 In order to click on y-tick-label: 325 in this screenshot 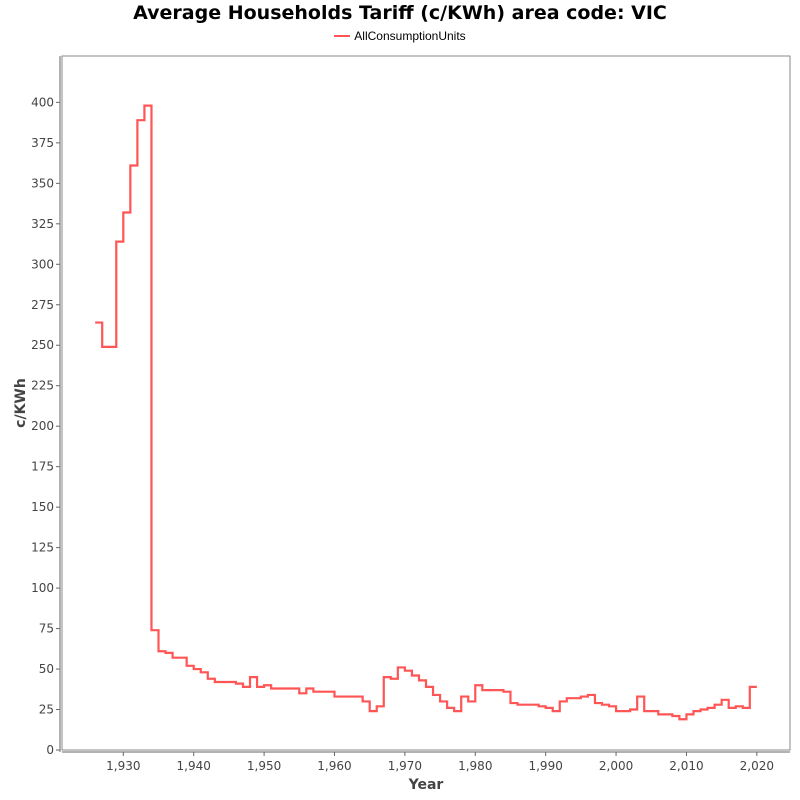, I will do `click(42, 224)`.